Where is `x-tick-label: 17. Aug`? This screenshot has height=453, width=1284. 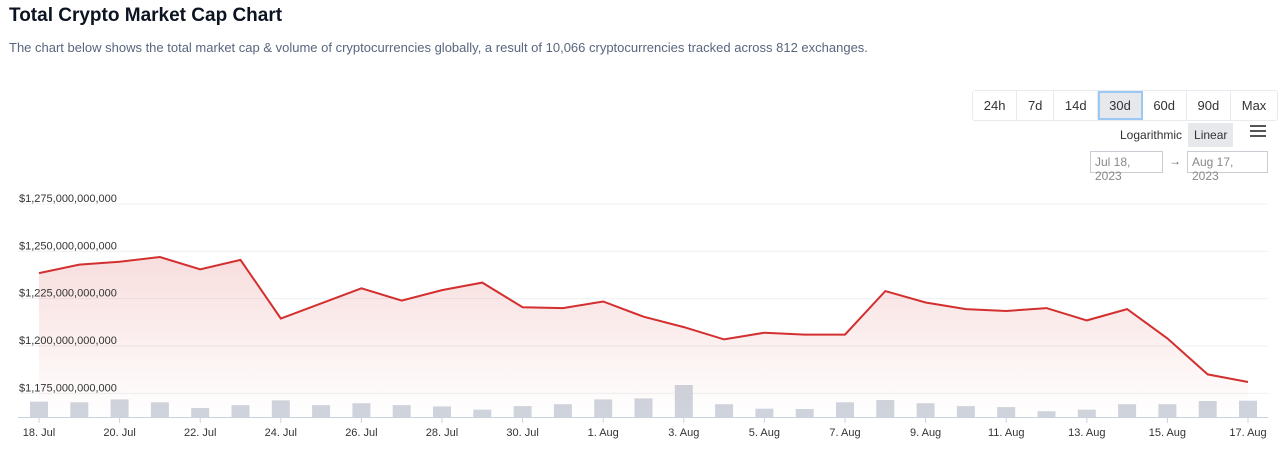
x-tick-label: 17. Aug is located at coordinates (1247, 433).